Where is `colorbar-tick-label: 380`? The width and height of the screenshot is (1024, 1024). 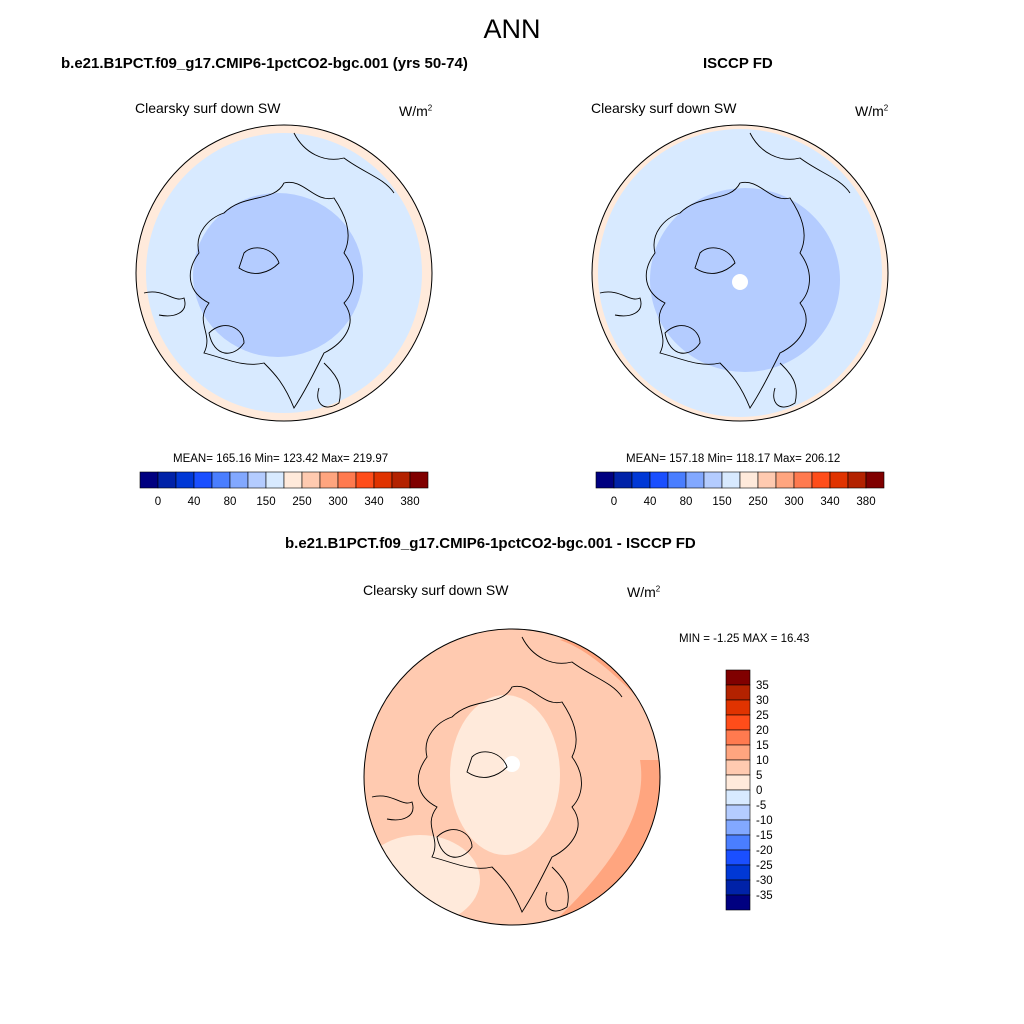
colorbar-tick-label: 380 is located at coordinates (409, 502).